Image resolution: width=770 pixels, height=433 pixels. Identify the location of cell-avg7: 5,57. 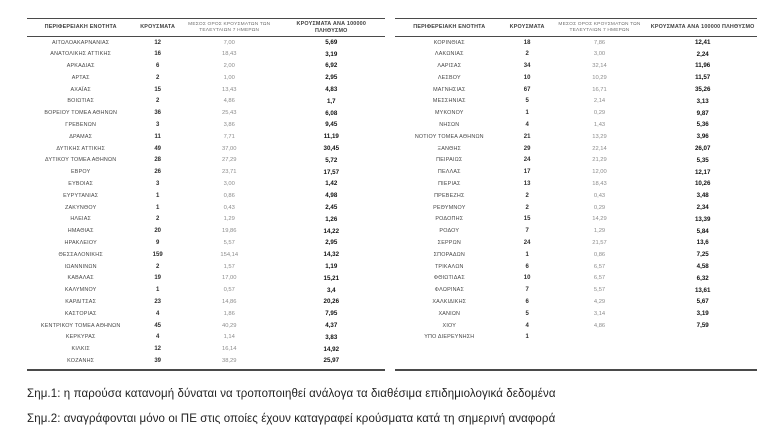
(229, 242).